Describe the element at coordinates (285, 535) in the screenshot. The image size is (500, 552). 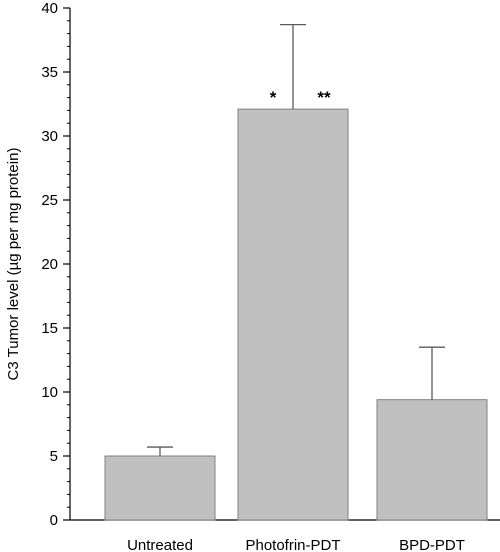
I see `x-axis: Untreated Photofrin-PDT BPD-PDT` at that location.